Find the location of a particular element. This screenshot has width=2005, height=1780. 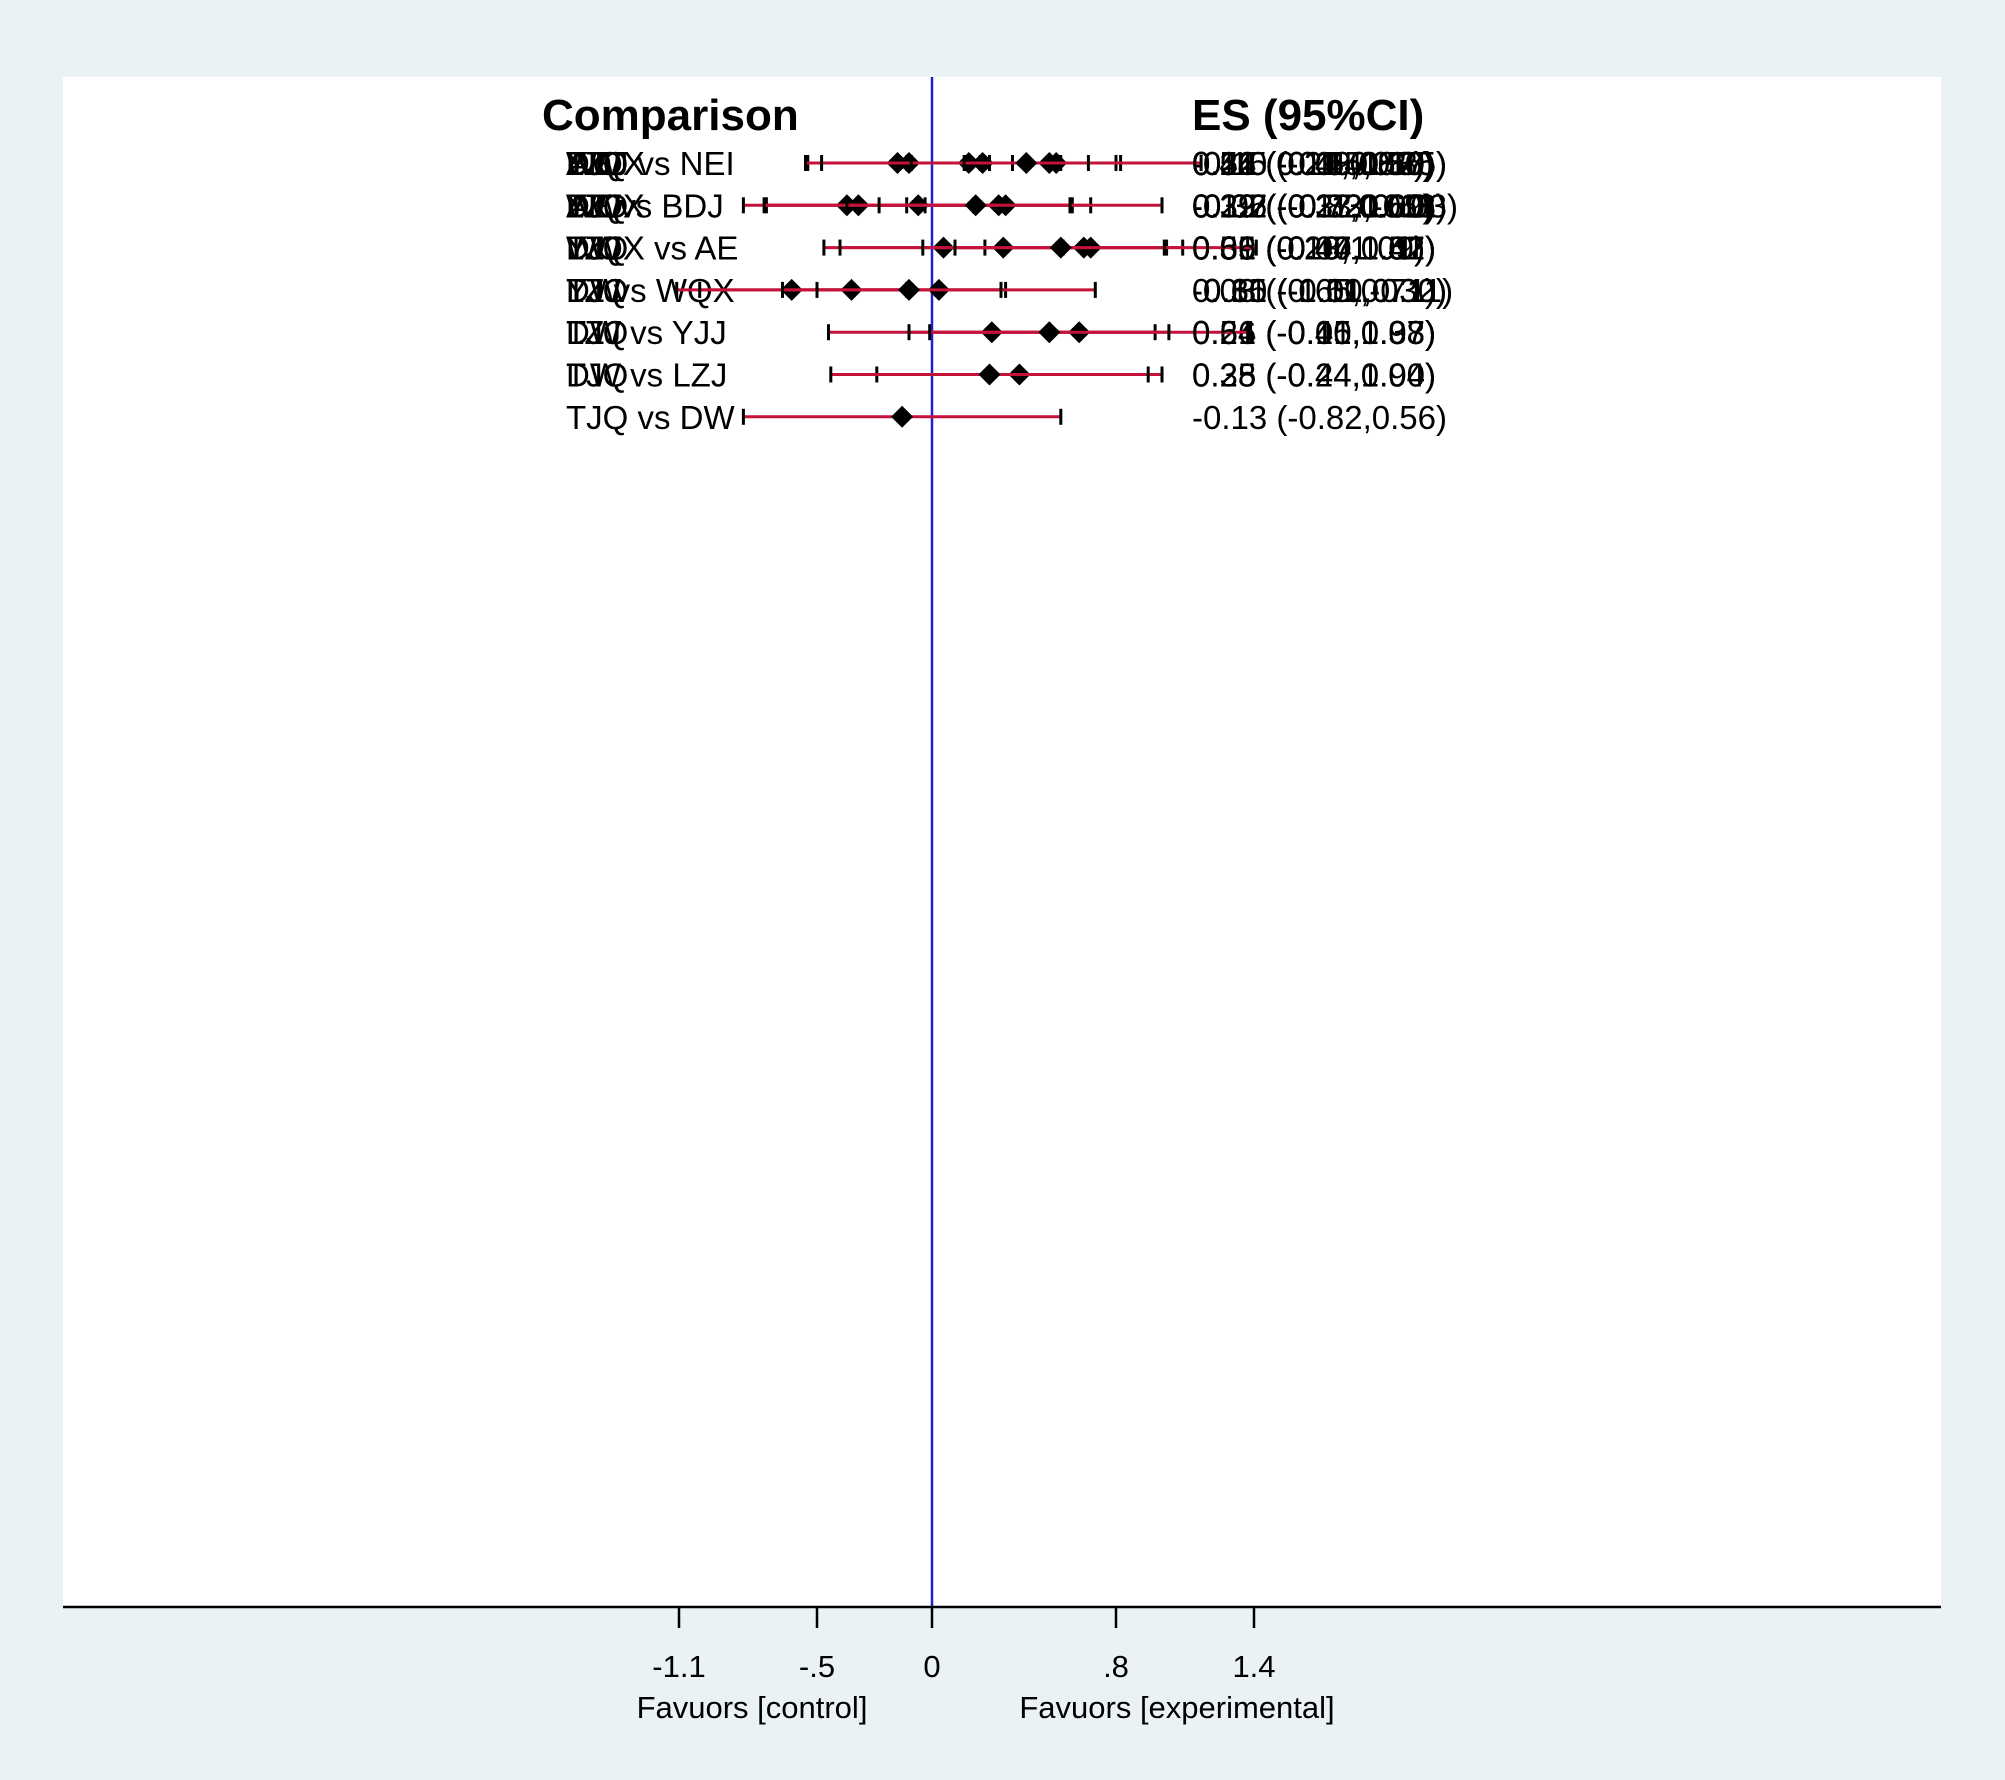

row-estimate-text: 0.51 (-0.01,1.03) is located at coordinates (1314, 332).